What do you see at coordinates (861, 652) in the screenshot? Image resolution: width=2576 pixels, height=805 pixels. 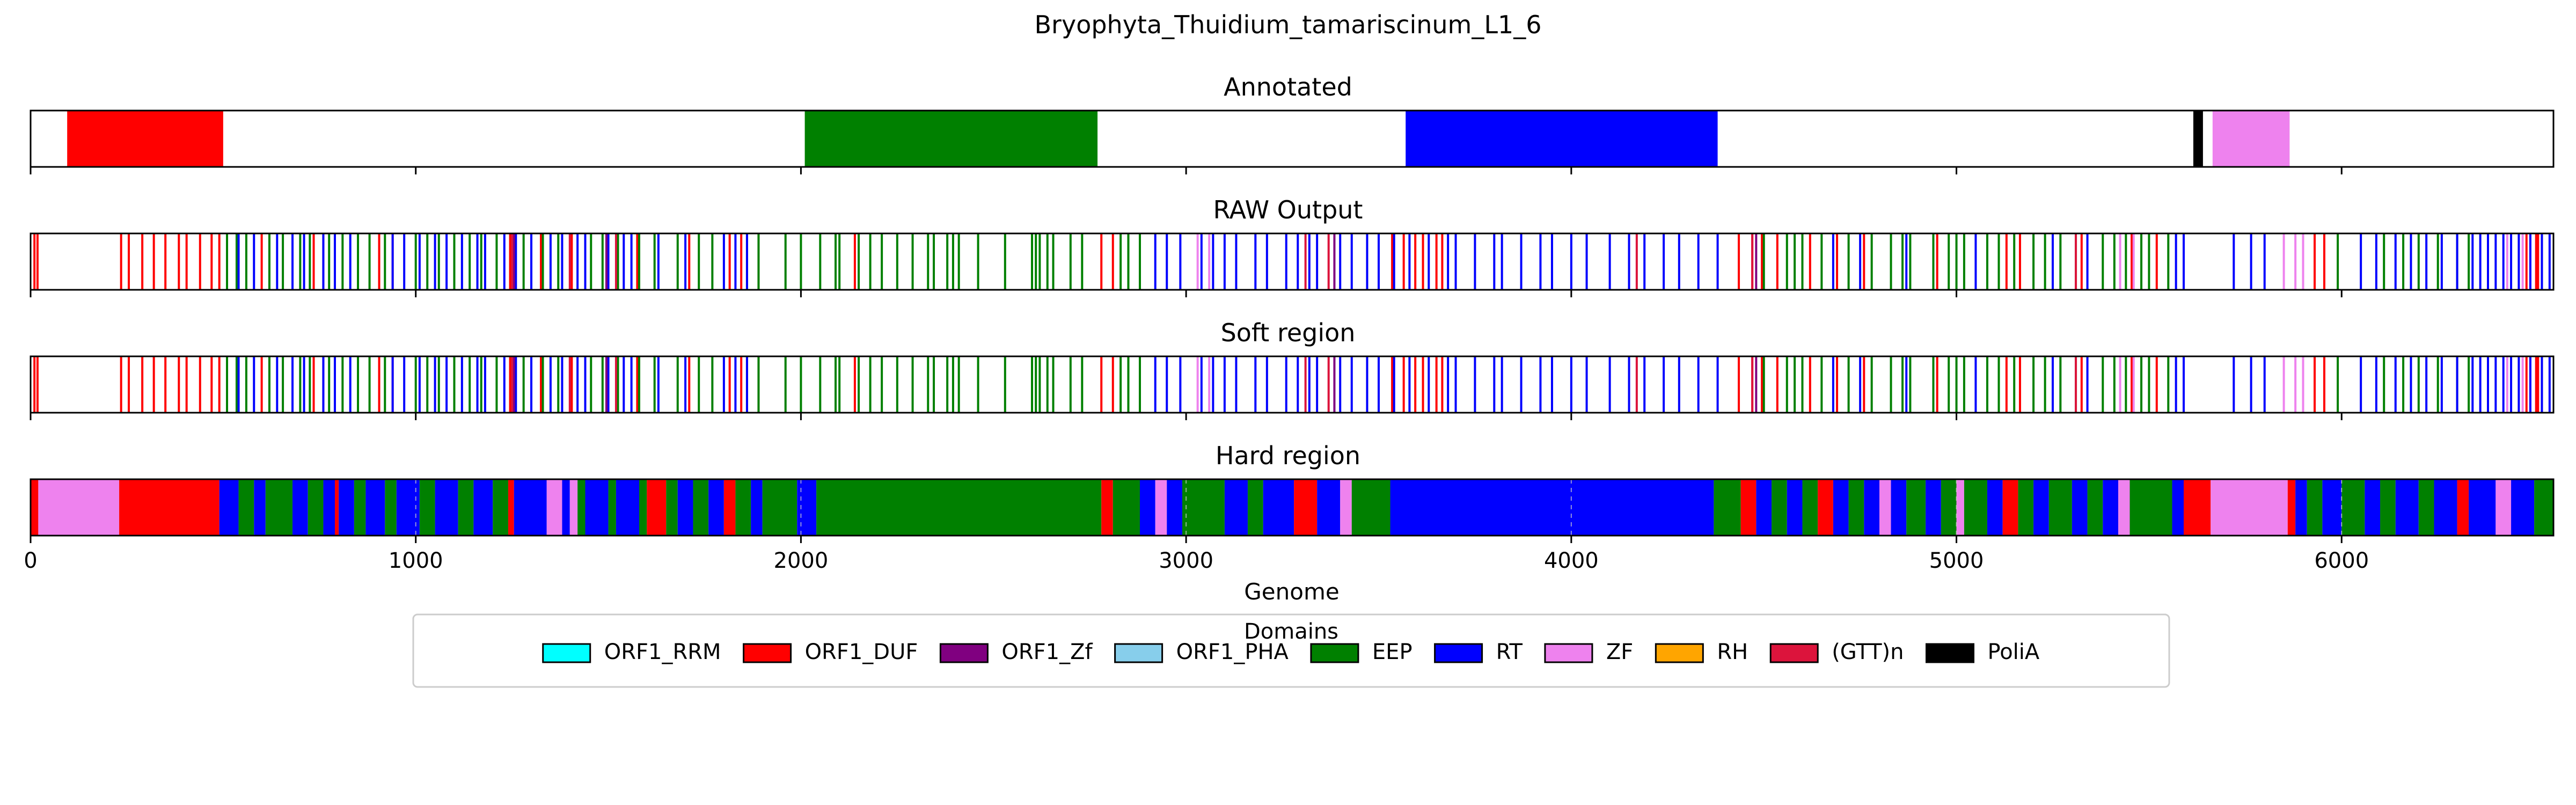 I see `legend-label-orf1-duf: ORF1_DUF` at bounding box center [861, 652].